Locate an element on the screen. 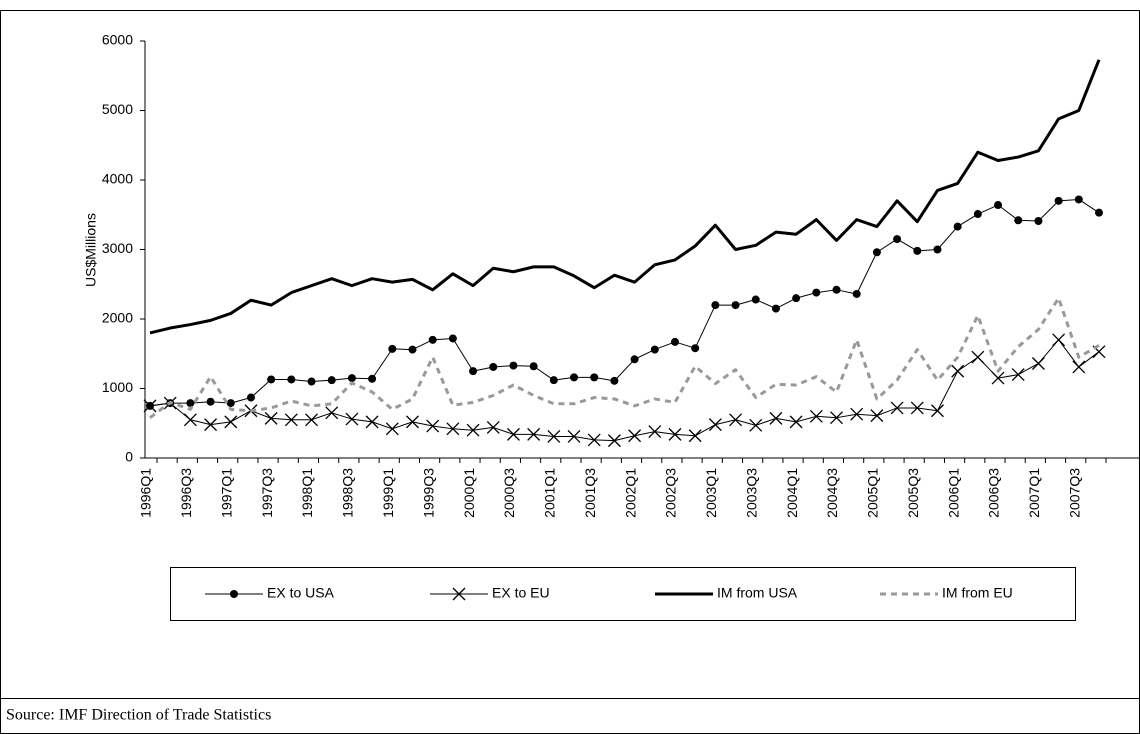  x-tick-label: 2000Q3 is located at coordinates (509, 493).